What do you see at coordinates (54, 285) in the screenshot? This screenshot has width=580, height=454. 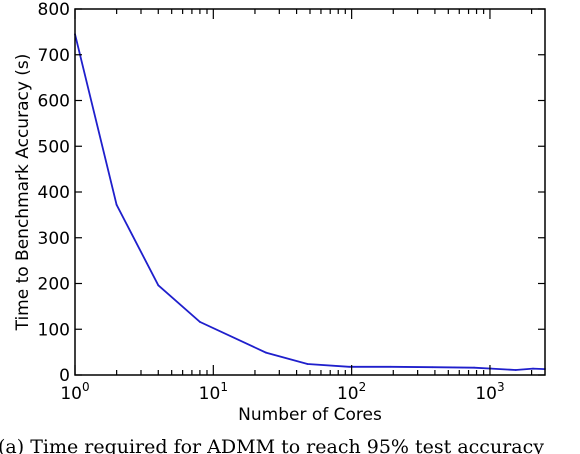 I see `y-tick-label: 200` at bounding box center [54, 285].